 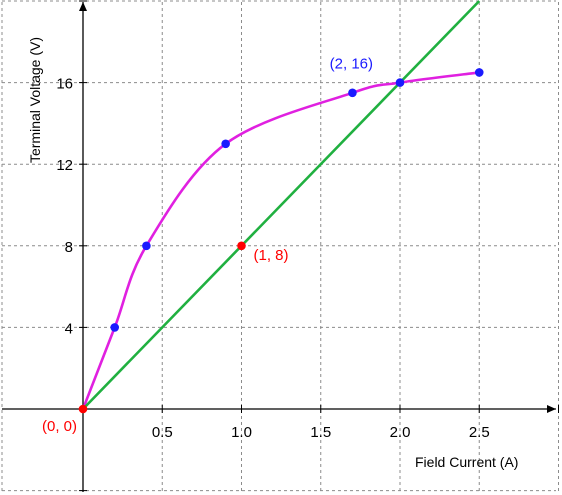 I want to click on y-axis-arrow, so click(x=83, y=6).